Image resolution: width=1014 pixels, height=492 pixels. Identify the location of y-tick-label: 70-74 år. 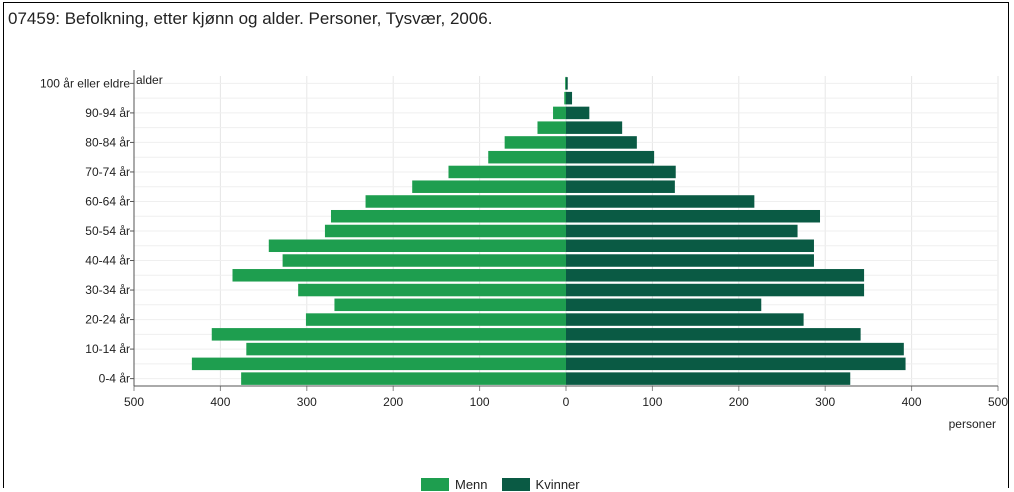
(107, 172).